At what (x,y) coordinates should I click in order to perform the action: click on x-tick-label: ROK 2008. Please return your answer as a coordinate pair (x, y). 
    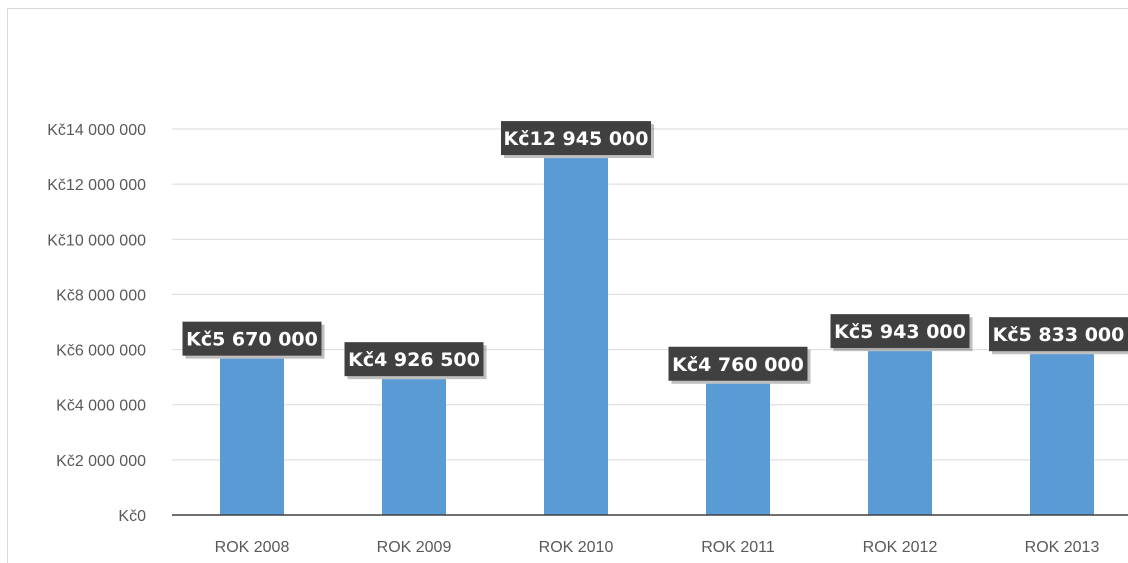
    Looking at the image, I should click on (252, 547).